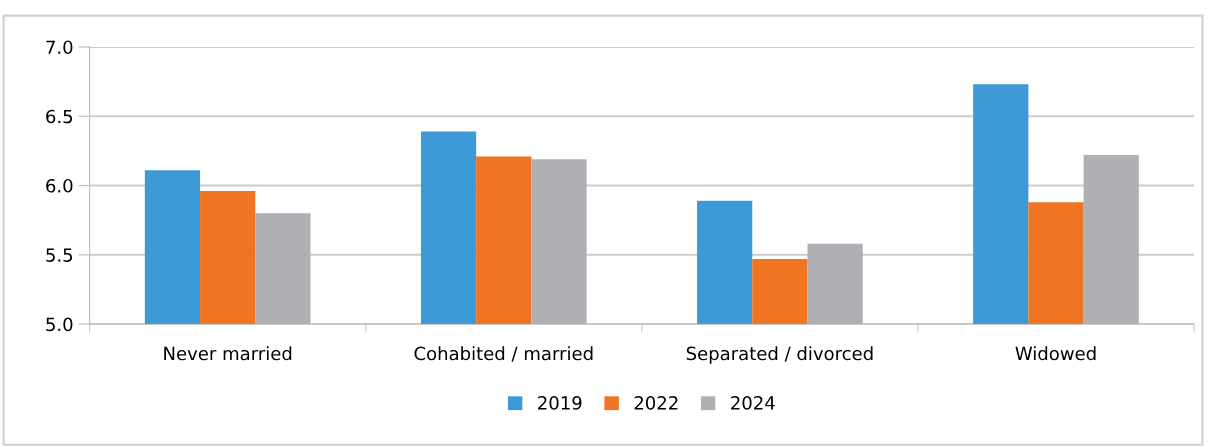 This screenshot has width=1211, height=447. What do you see at coordinates (228, 353) in the screenshot?
I see `x-tick-label: Never married` at bounding box center [228, 353].